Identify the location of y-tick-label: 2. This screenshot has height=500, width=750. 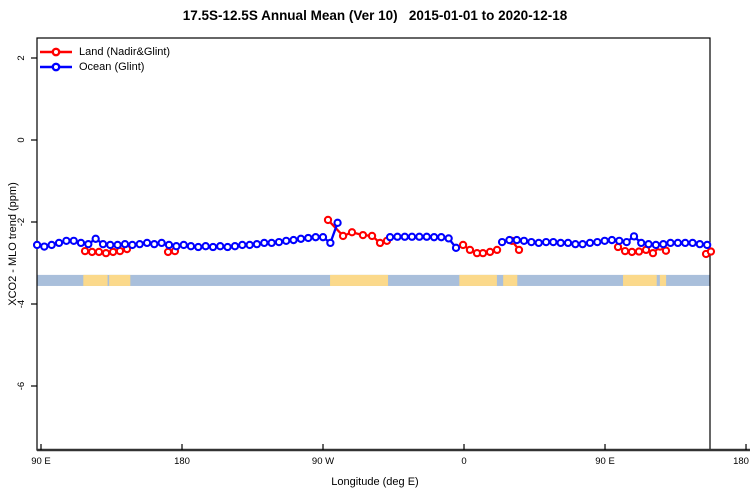
(21, 57).